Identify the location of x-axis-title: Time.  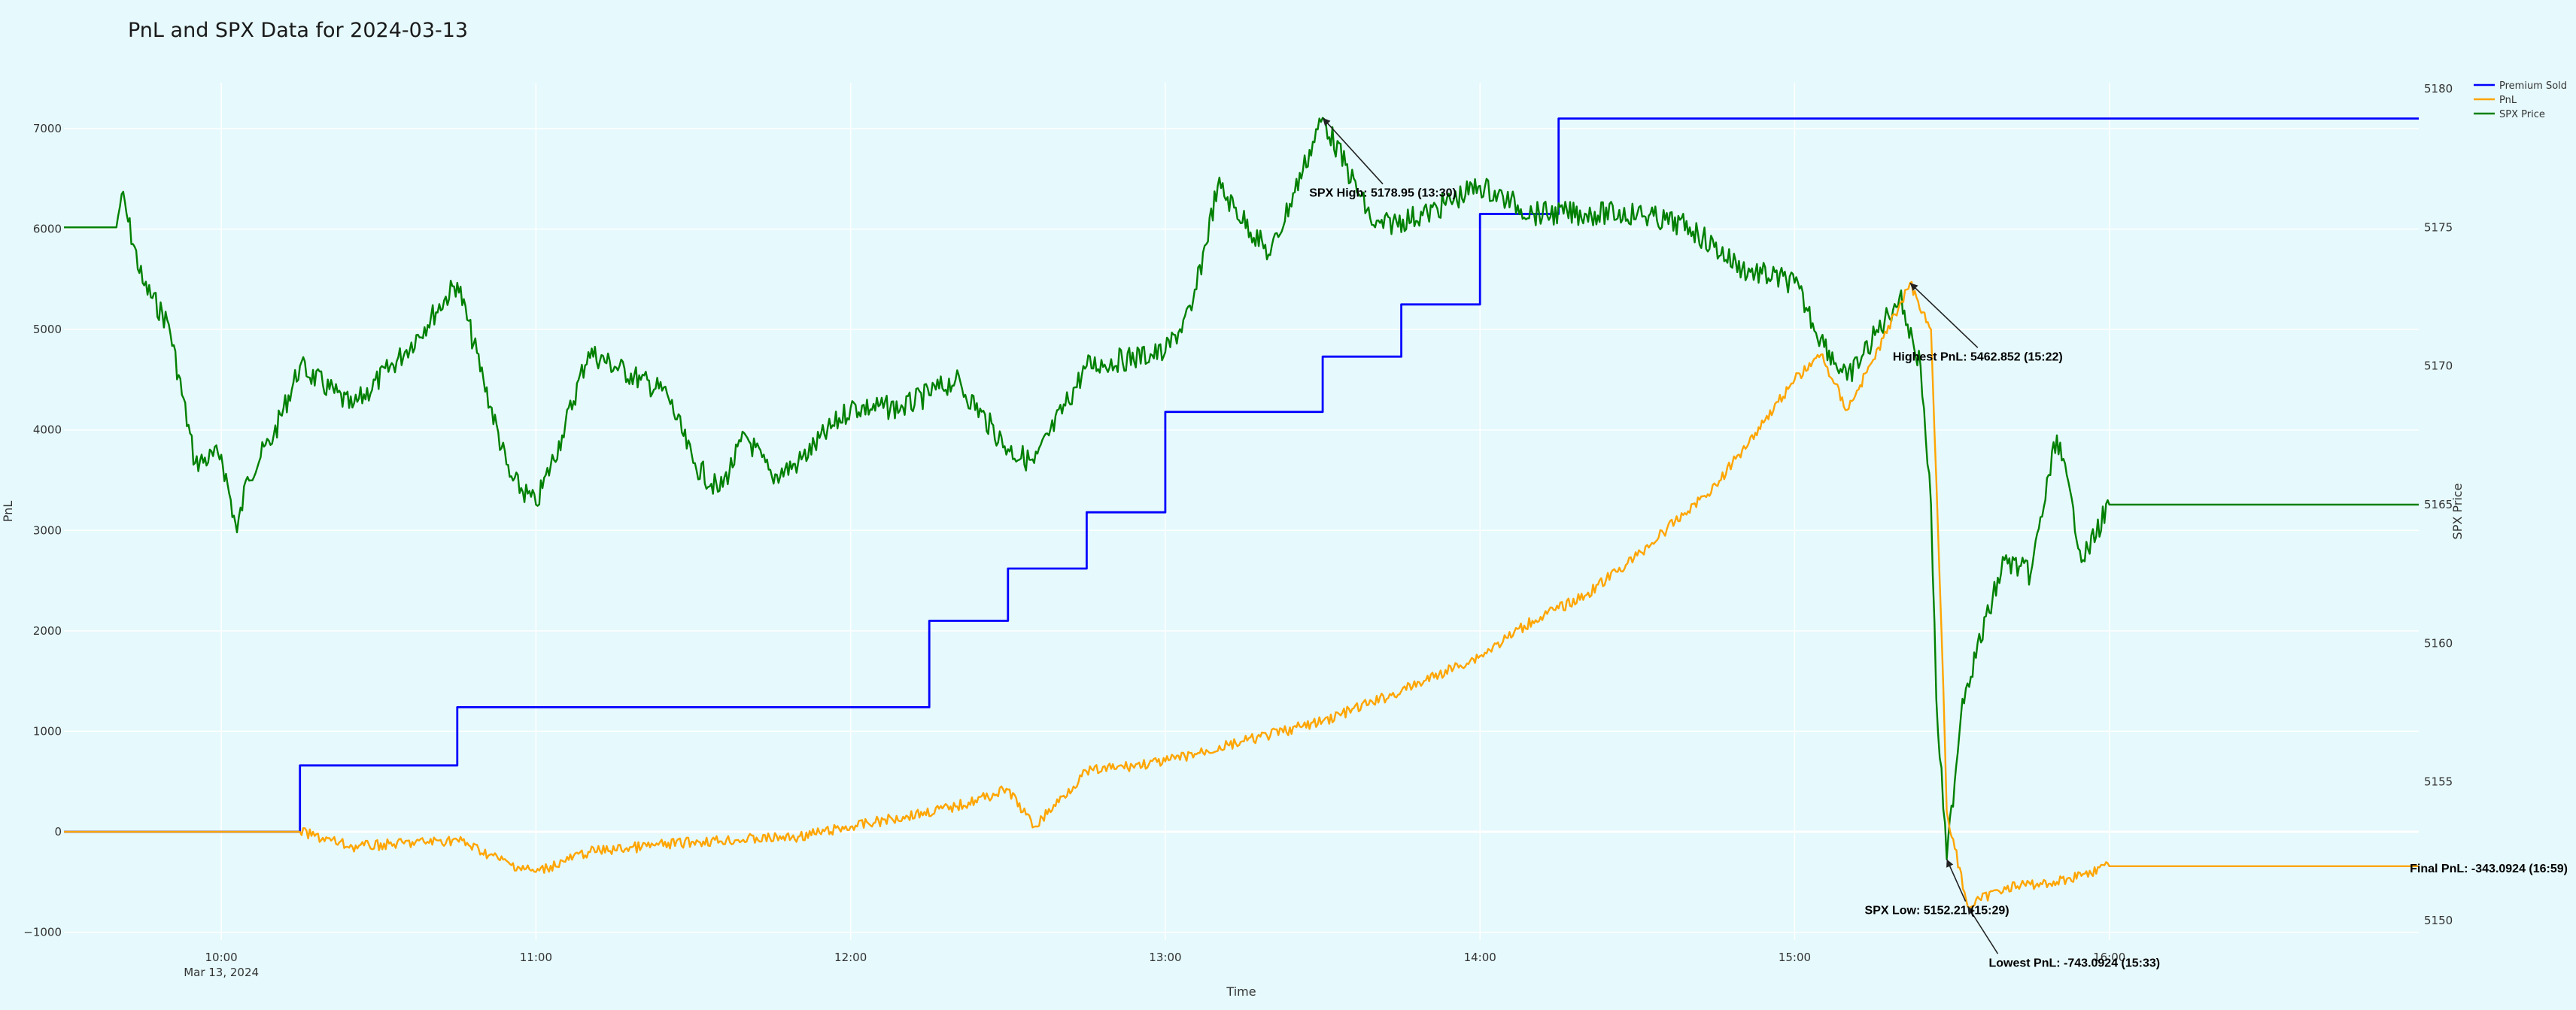
(1241, 991).